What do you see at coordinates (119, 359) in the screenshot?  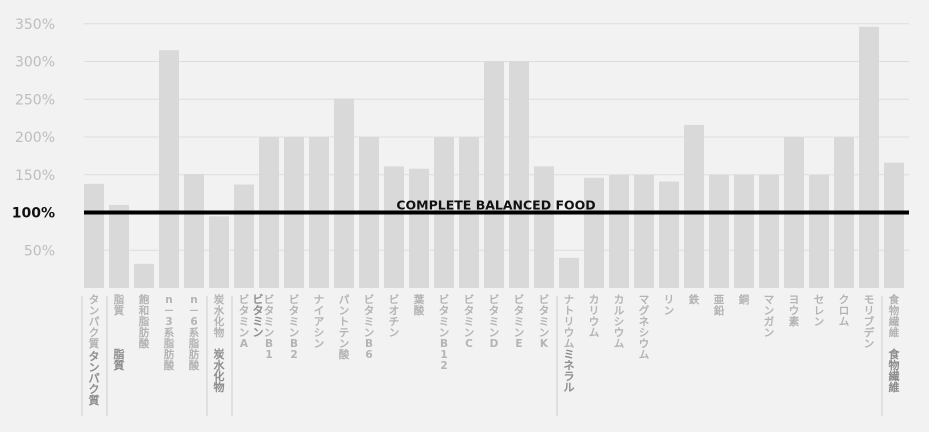 I see `group-label: 脂質` at bounding box center [119, 359].